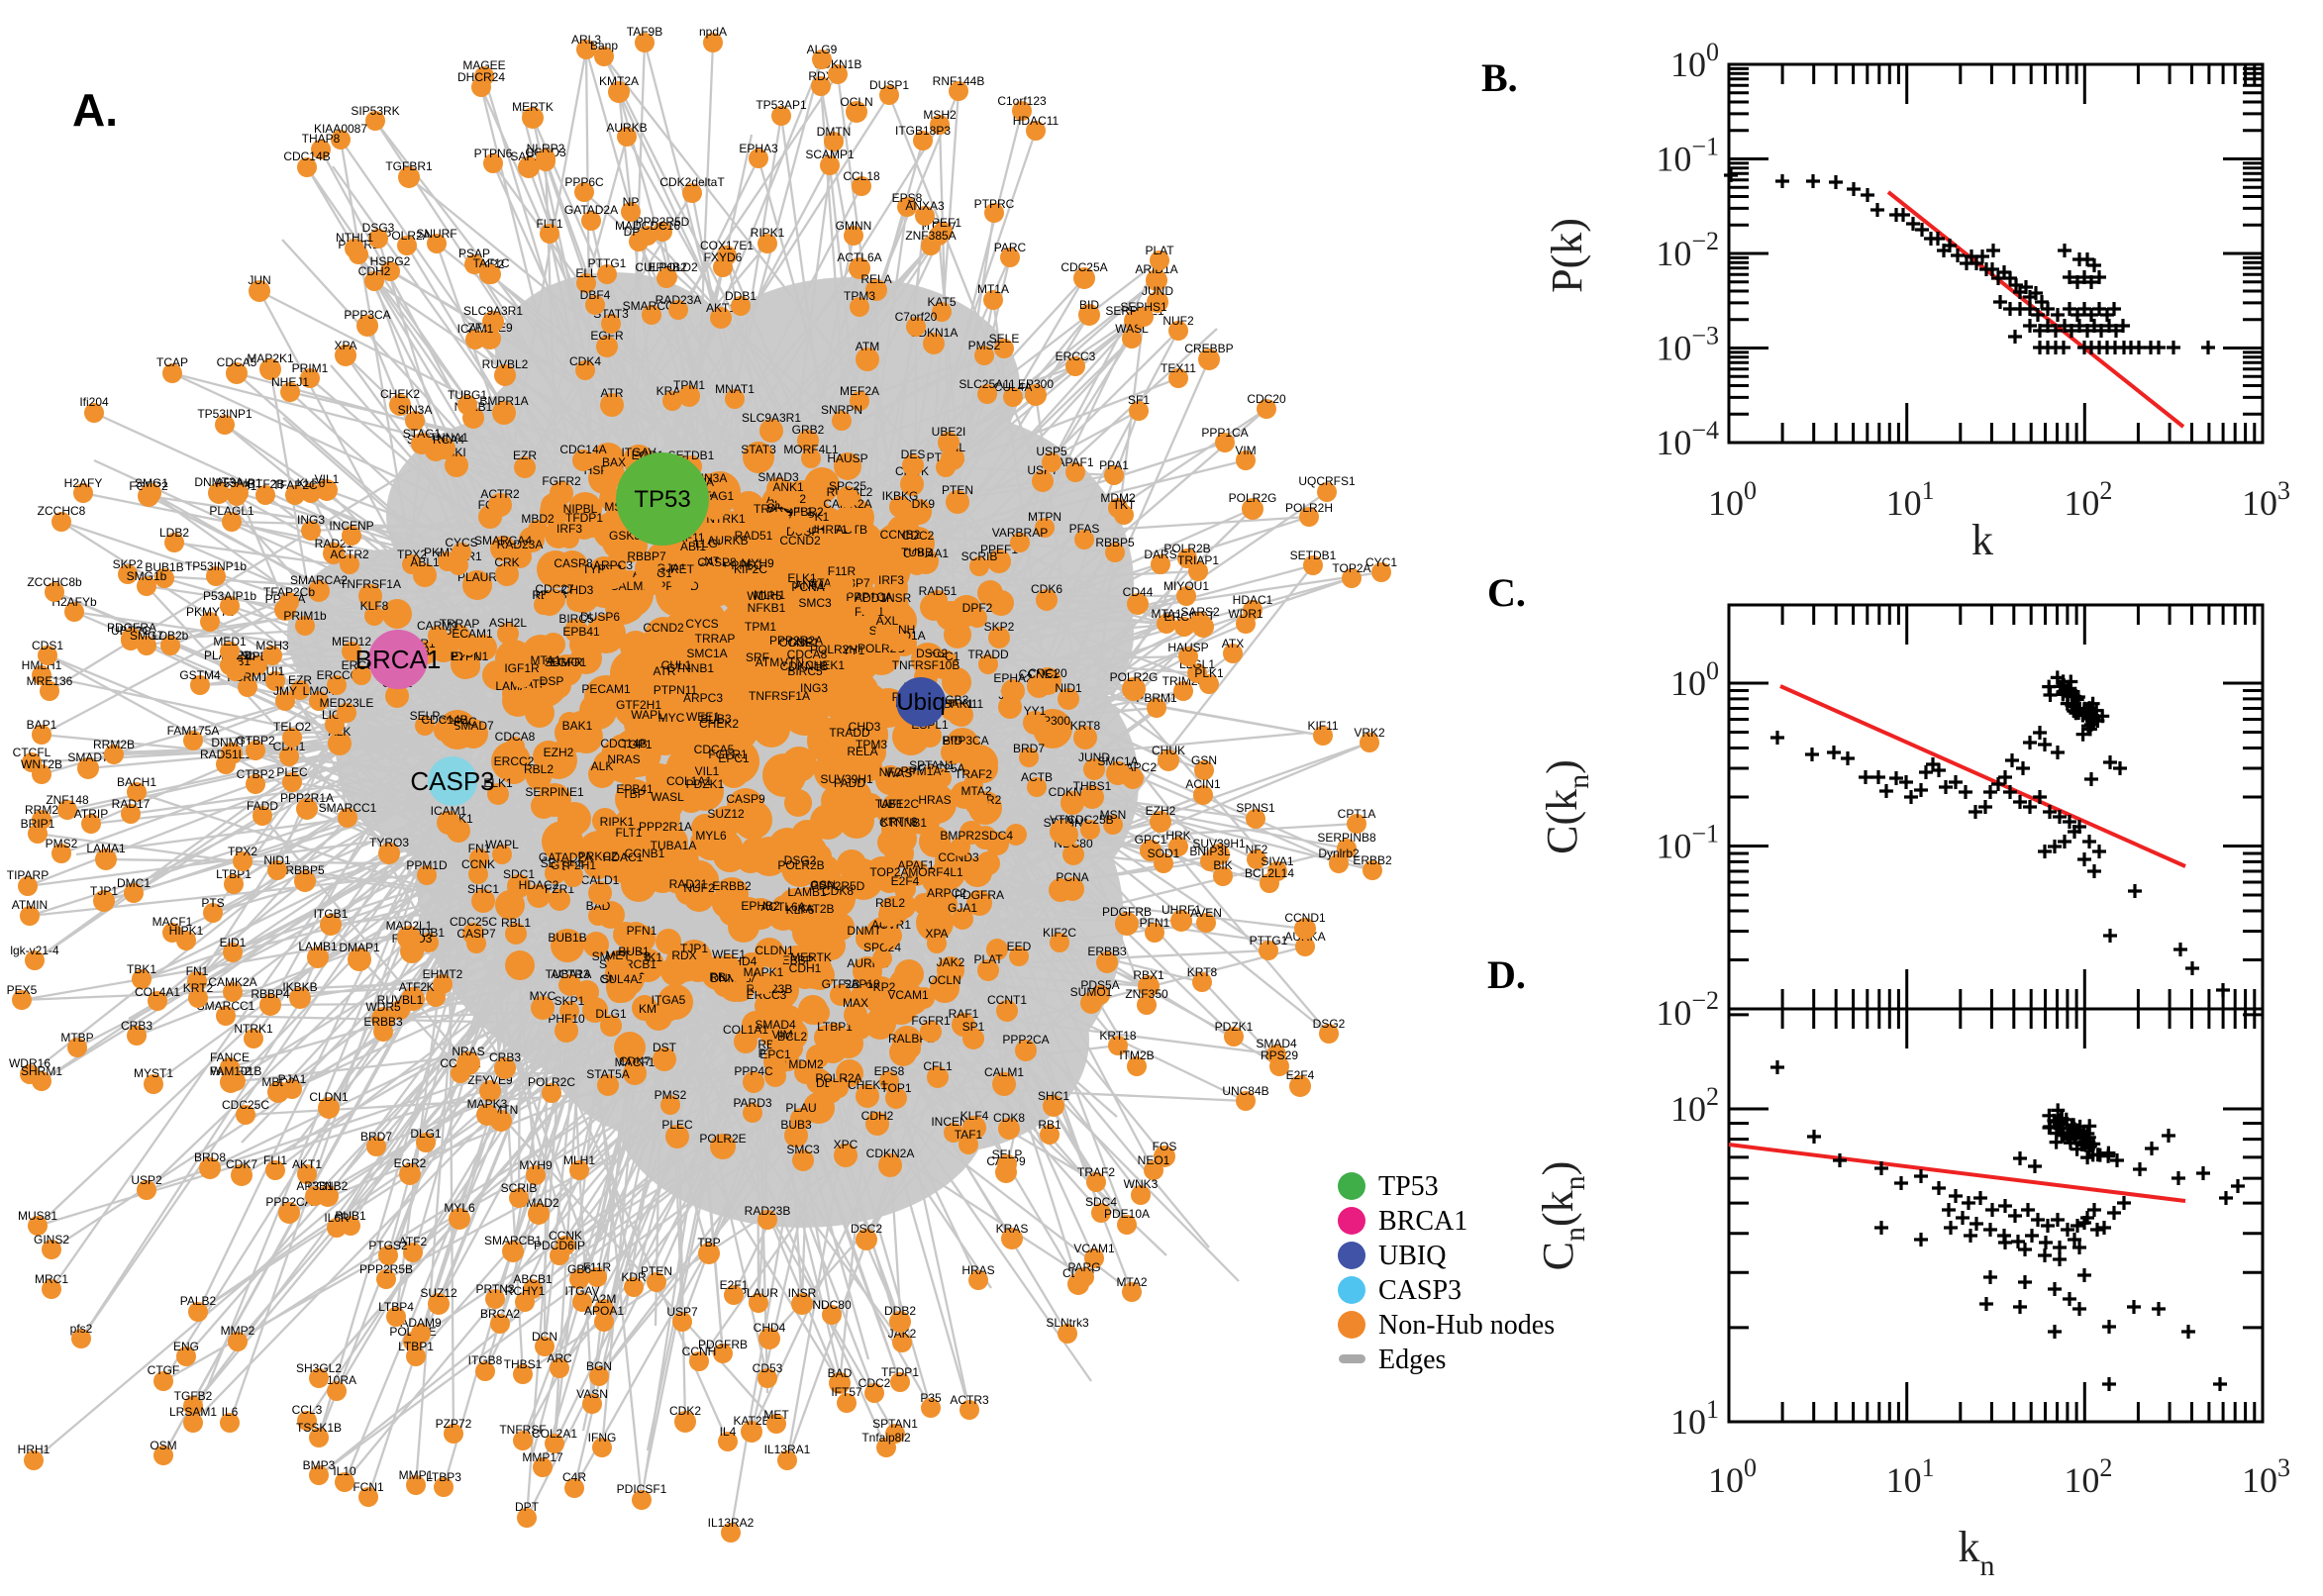  What do you see at coordinates (386, 1269) in the screenshot?
I see `svg-text: PPP2R5B` at bounding box center [386, 1269].